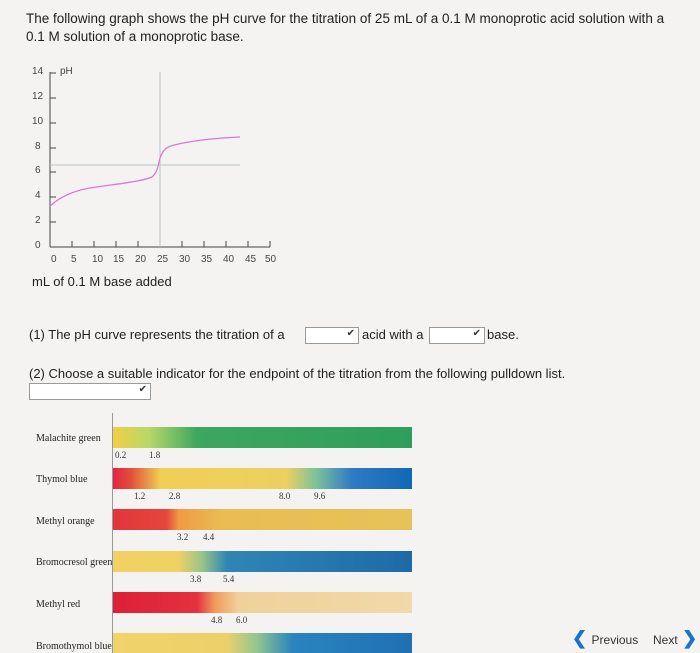 The height and width of the screenshot is (653, 700). Describe the element at coordinates (271, 259) in the screenshot. I see `x-tick: 50` at that location.